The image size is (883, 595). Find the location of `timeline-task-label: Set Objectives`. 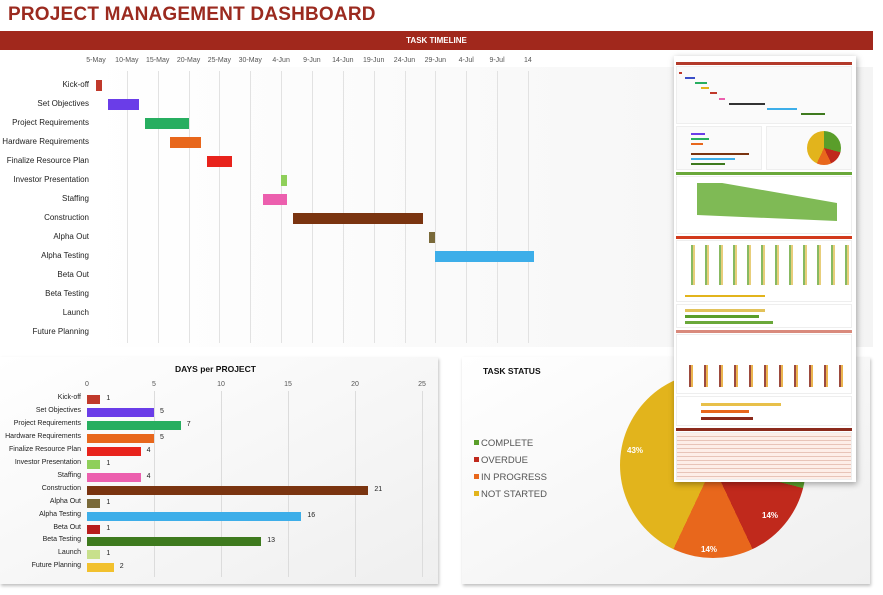

timeline-task-label: Set Objectives is located at coordinates (63, 103).